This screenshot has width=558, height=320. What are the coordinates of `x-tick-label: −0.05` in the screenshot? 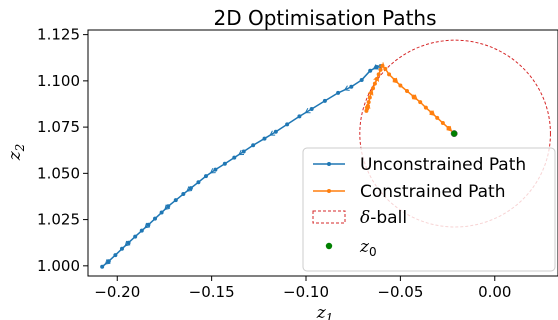 It's located at (400, 292).